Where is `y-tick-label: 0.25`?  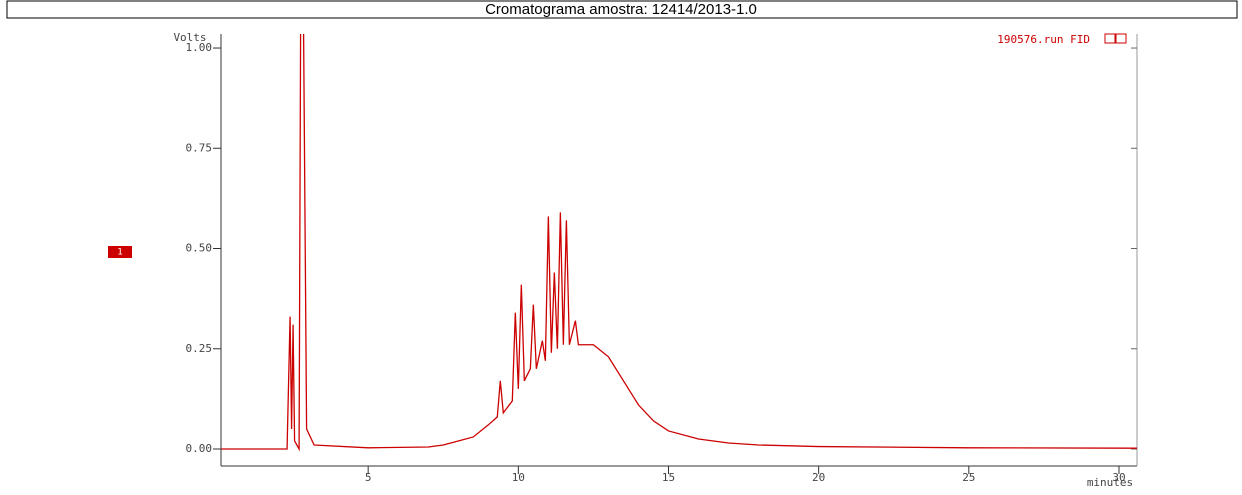 y-tick-label: 0.25 is located at coordinates (199, 348).